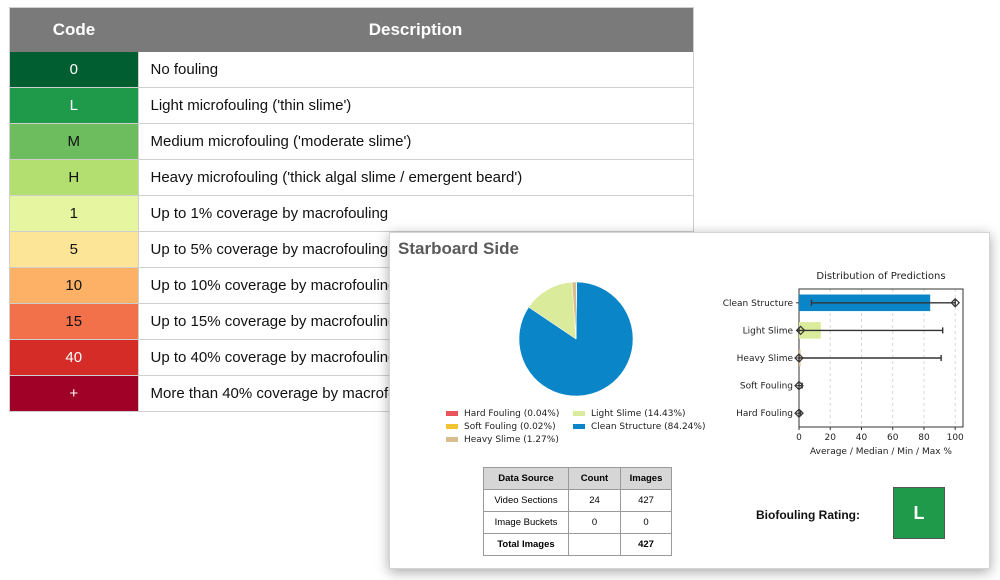  What do you see at coordinates (73, 141) in the screenshot?
I see `fouling-code-cell: M` at bounding box center [73, 141].